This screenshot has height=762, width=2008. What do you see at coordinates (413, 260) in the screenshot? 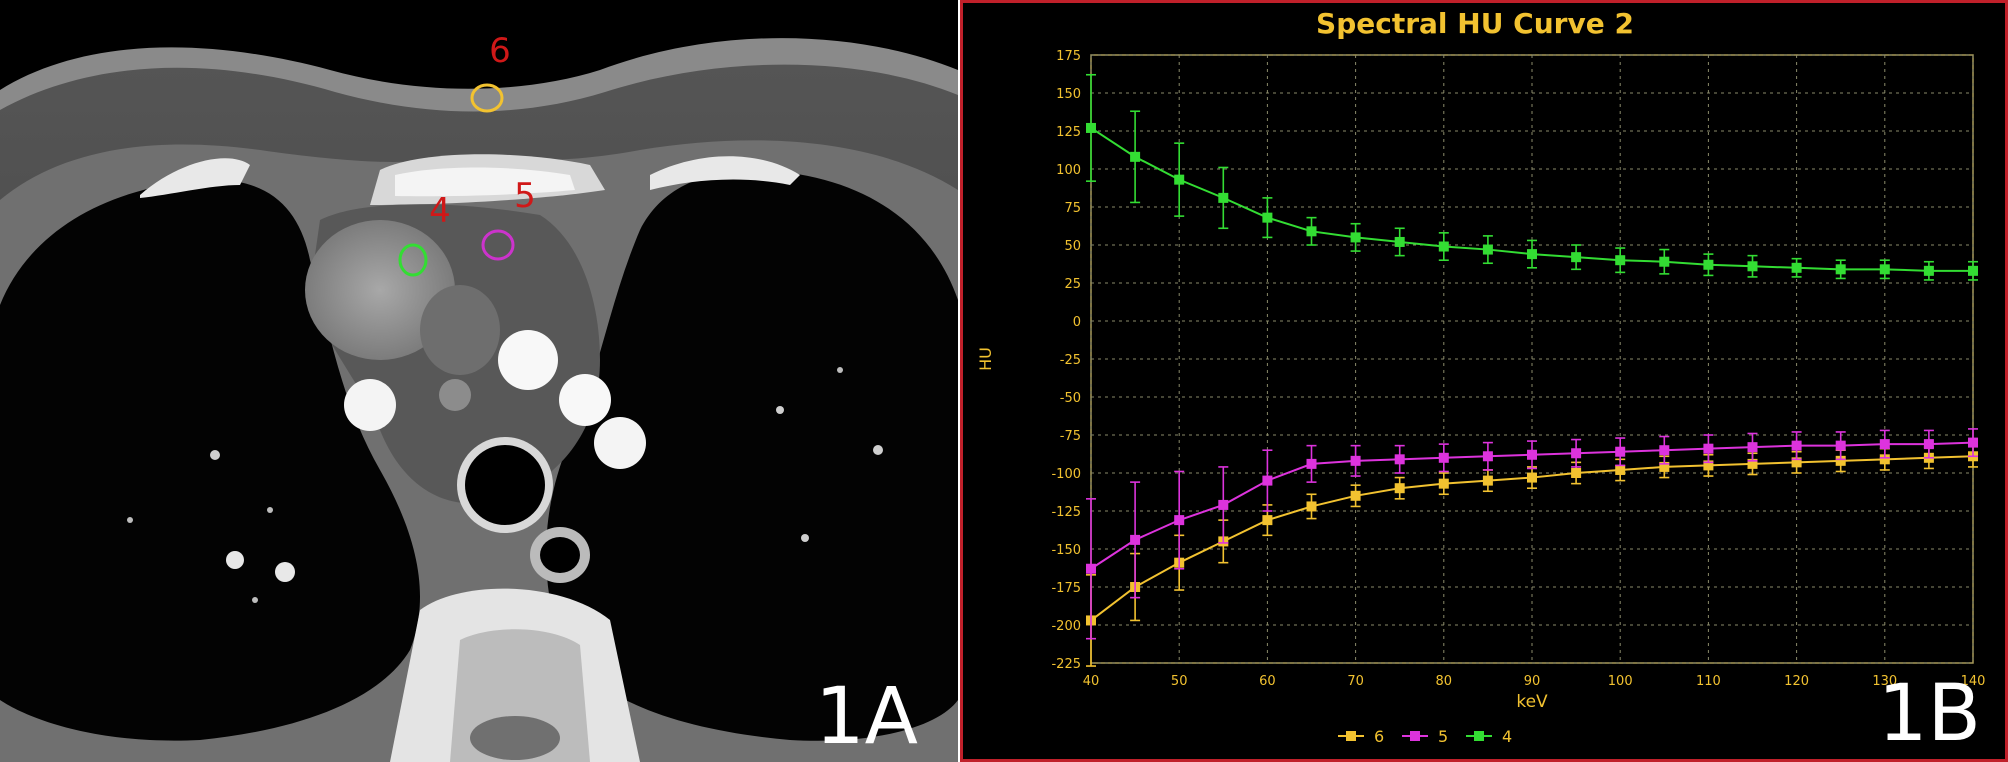
I see `roi-4-circle` at bounding box center [413, 260].